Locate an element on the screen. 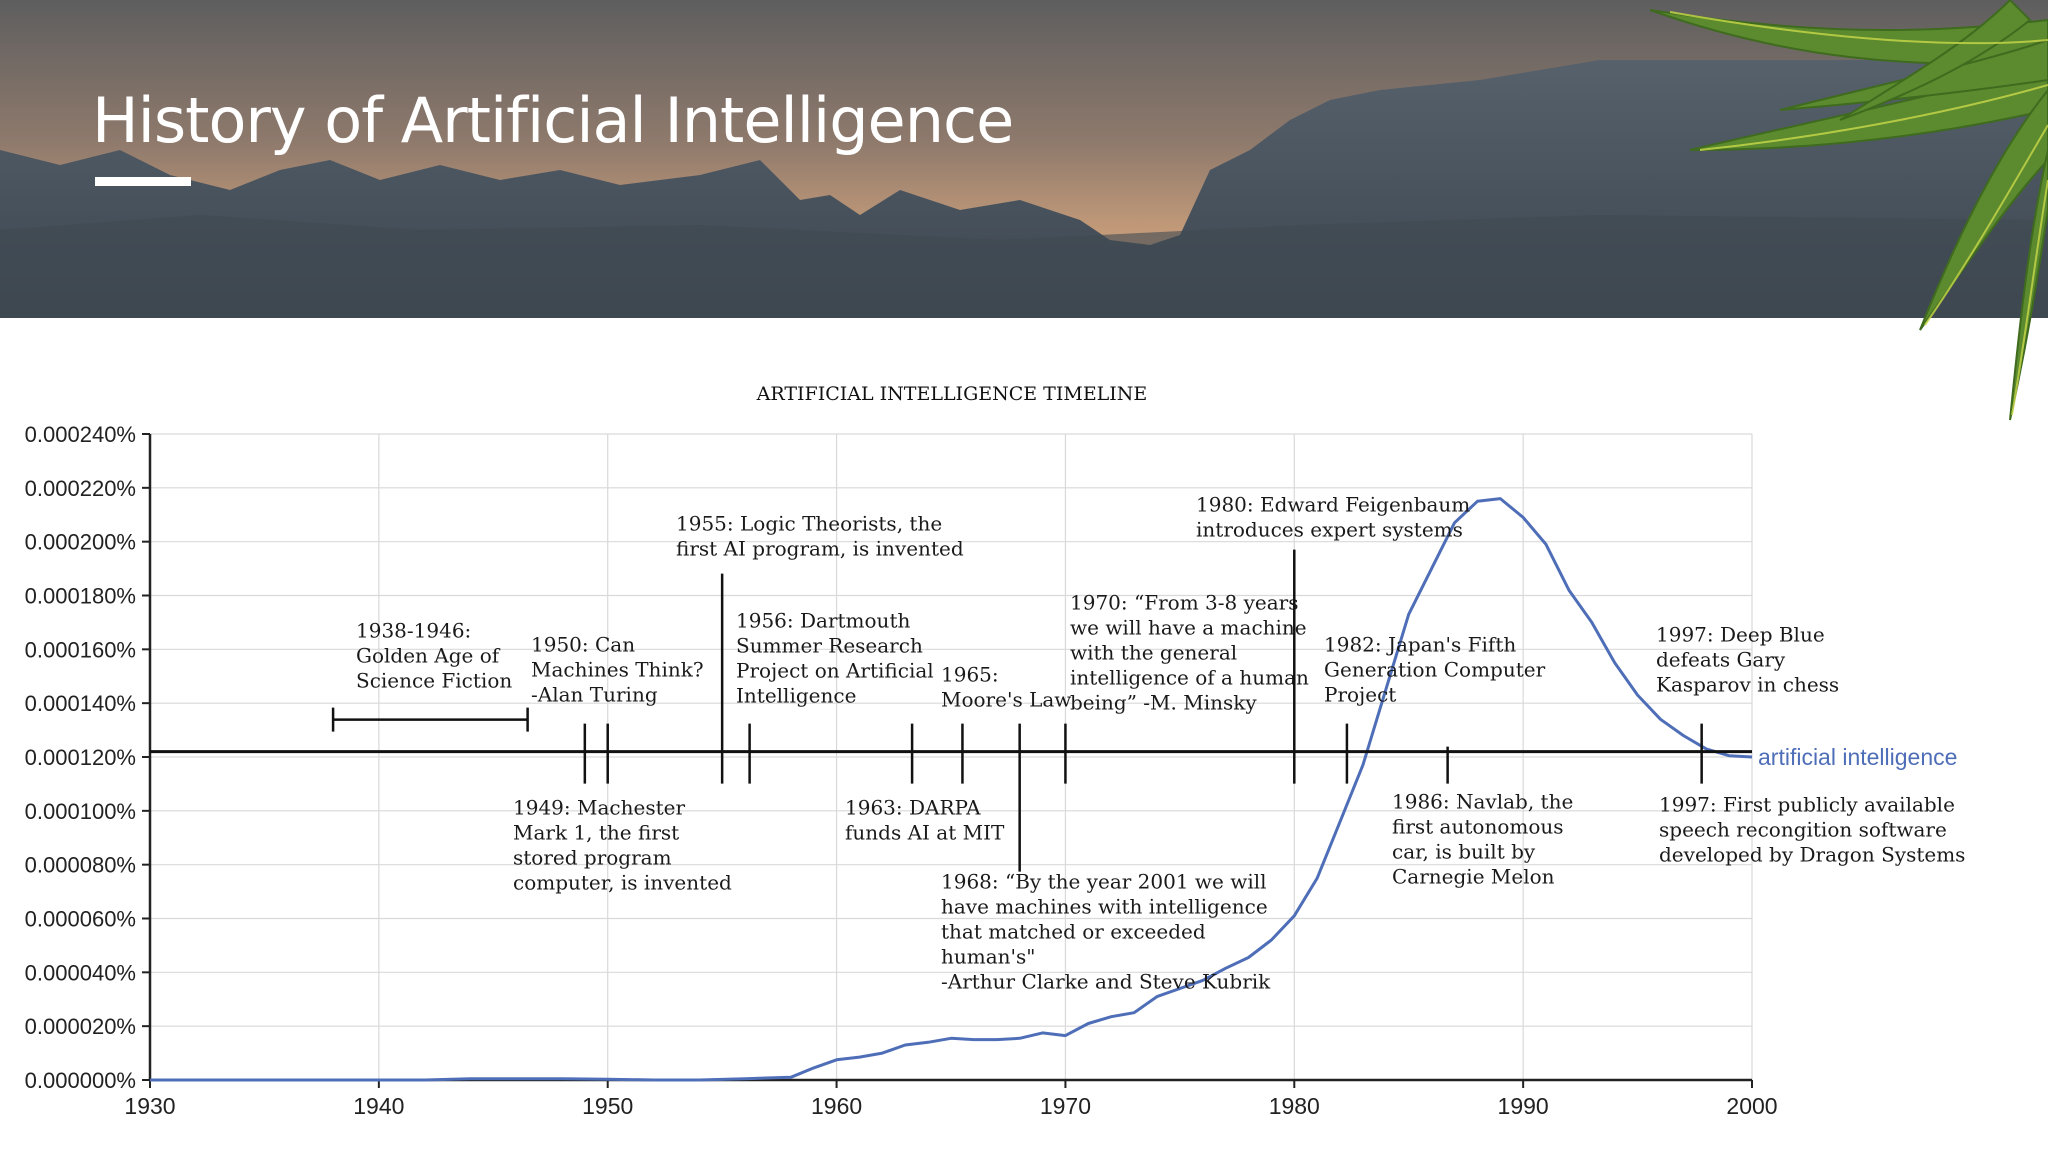 The width and height of the screenshot is (2048, 1152). event-label-line: Science Fiction is located at coordinates (434, 681).